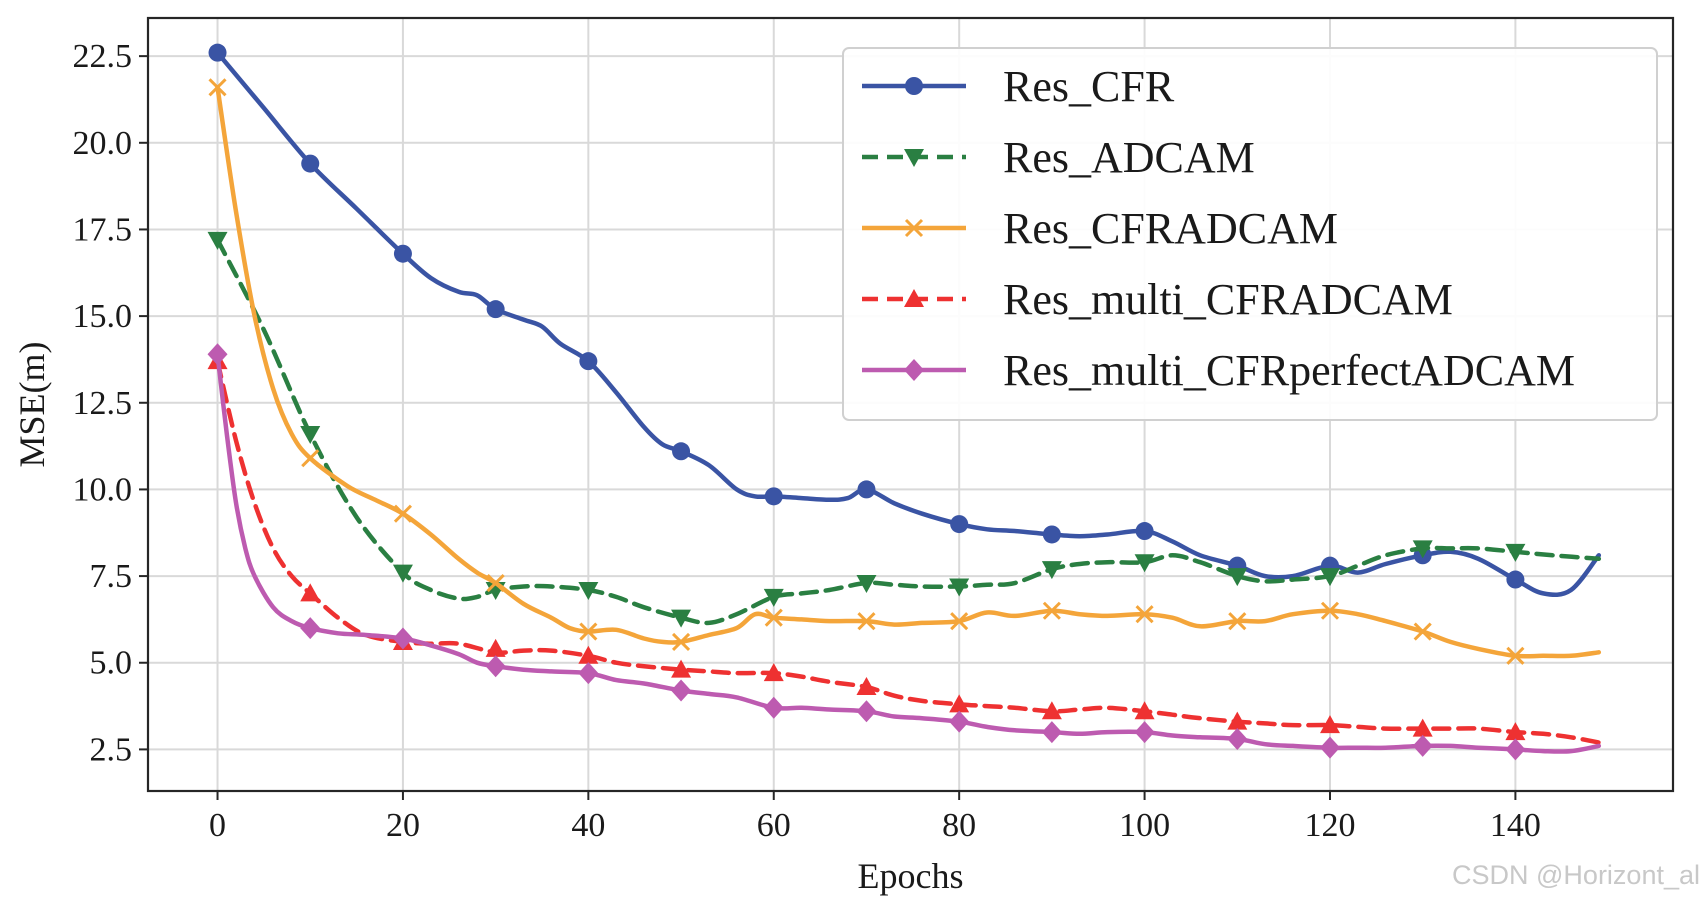 This screenshot has width=1708, height=903. What do you see at coordinates (103, 56) in the screenshot?
I see `y-tick-label: 22.5` at bounding box center [103, 56].